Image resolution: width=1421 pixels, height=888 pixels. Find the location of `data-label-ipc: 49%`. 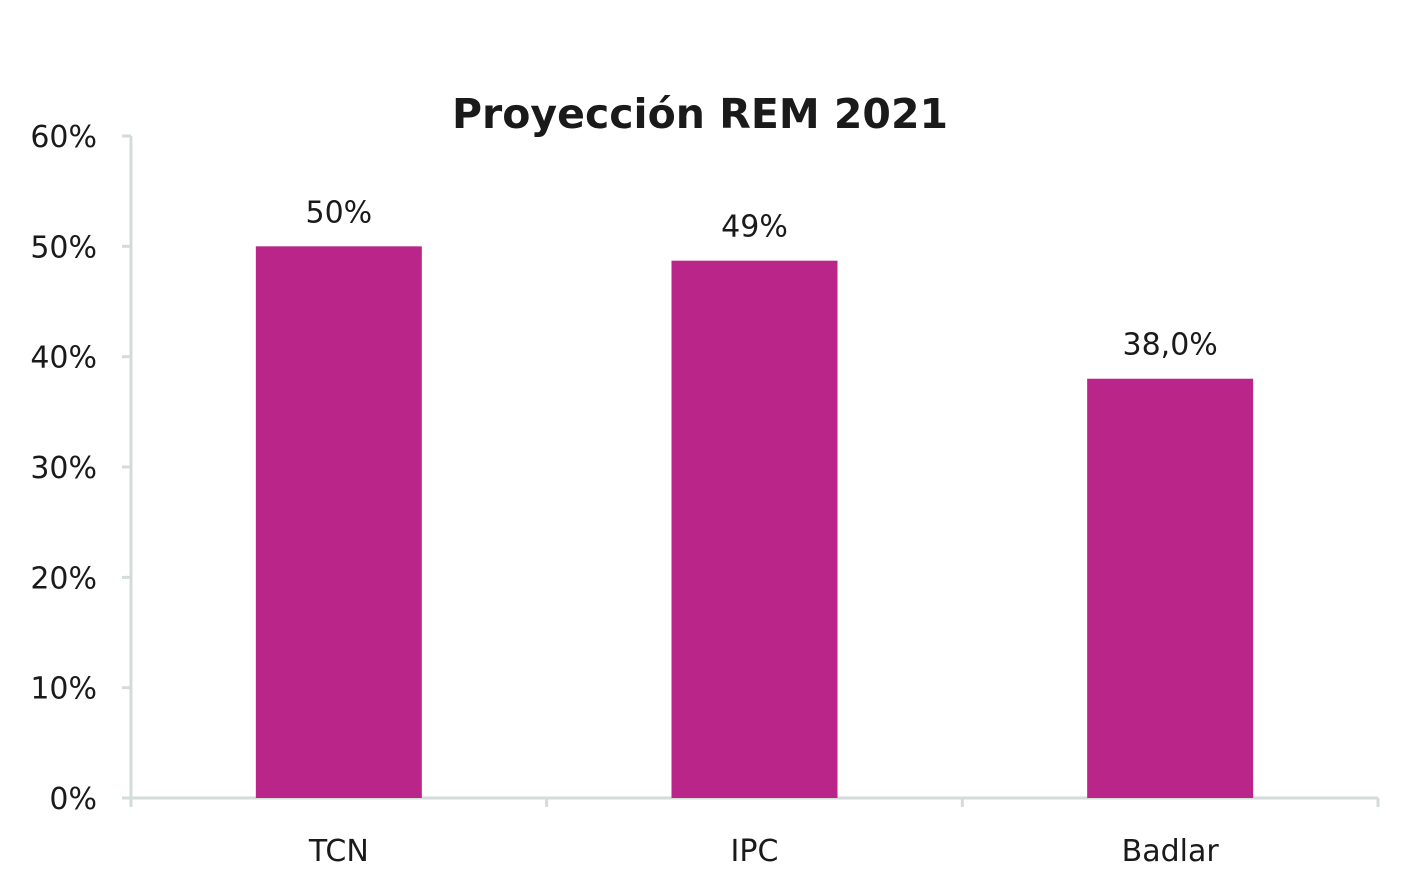

data-label-ipc: 49% is located at coordinates (754, 227).